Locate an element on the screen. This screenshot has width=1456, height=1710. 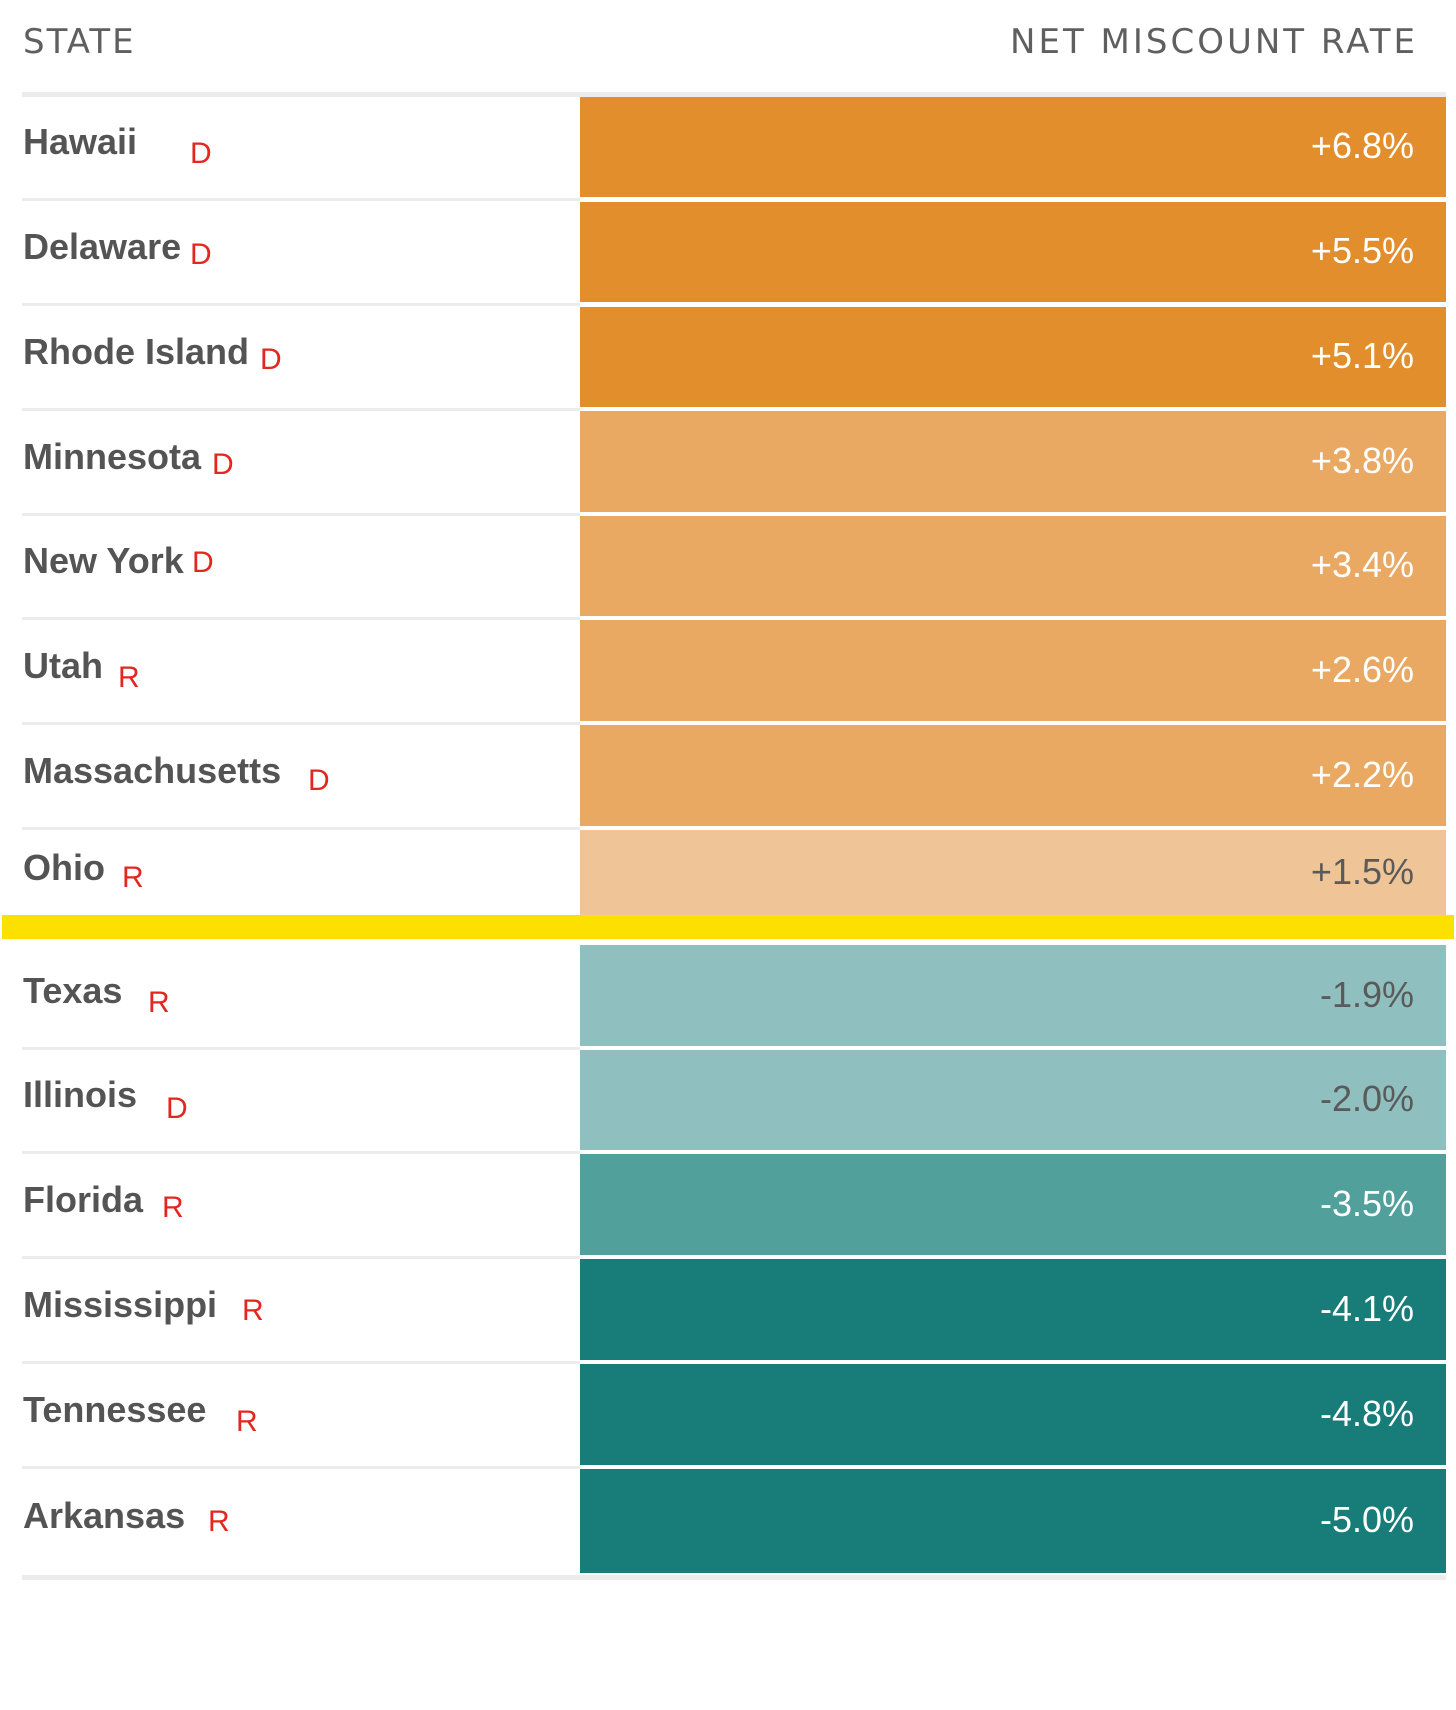
column-header-net-miscount-rate: NET MISCOUNT RATE is located at coordinates (1214, 42).